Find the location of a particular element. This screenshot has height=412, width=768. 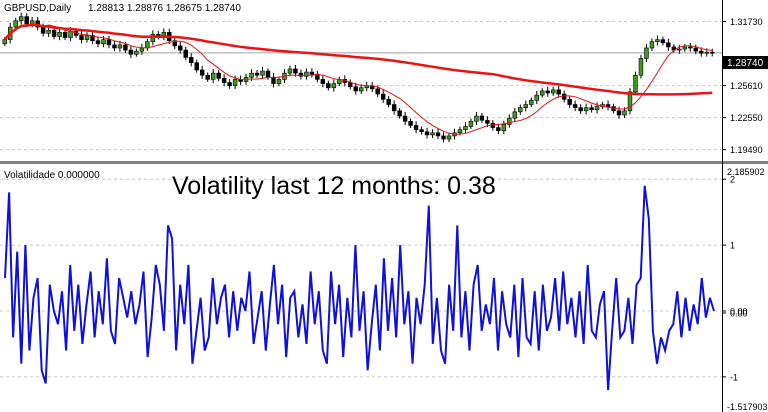

price-axis-tick-label: 1.25610 is located at coordinates (746, 86).